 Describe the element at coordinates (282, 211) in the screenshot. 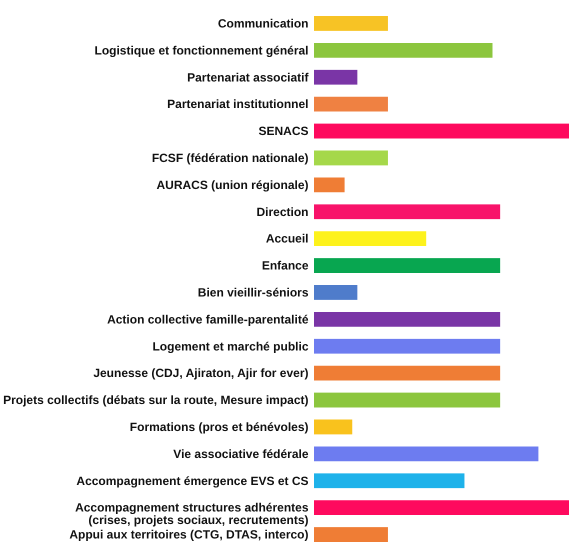

I see `y-tick-label: Direction` at that location.